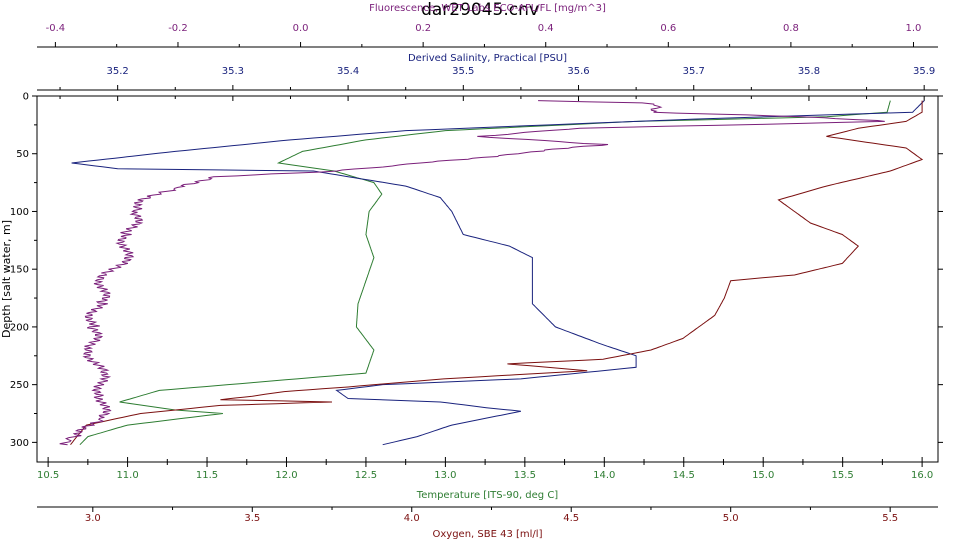 The image size is (960, 540). Describe the element at coordinates (19, 327) in the screenshot. I see `depth-tick-label: 200` at that location.